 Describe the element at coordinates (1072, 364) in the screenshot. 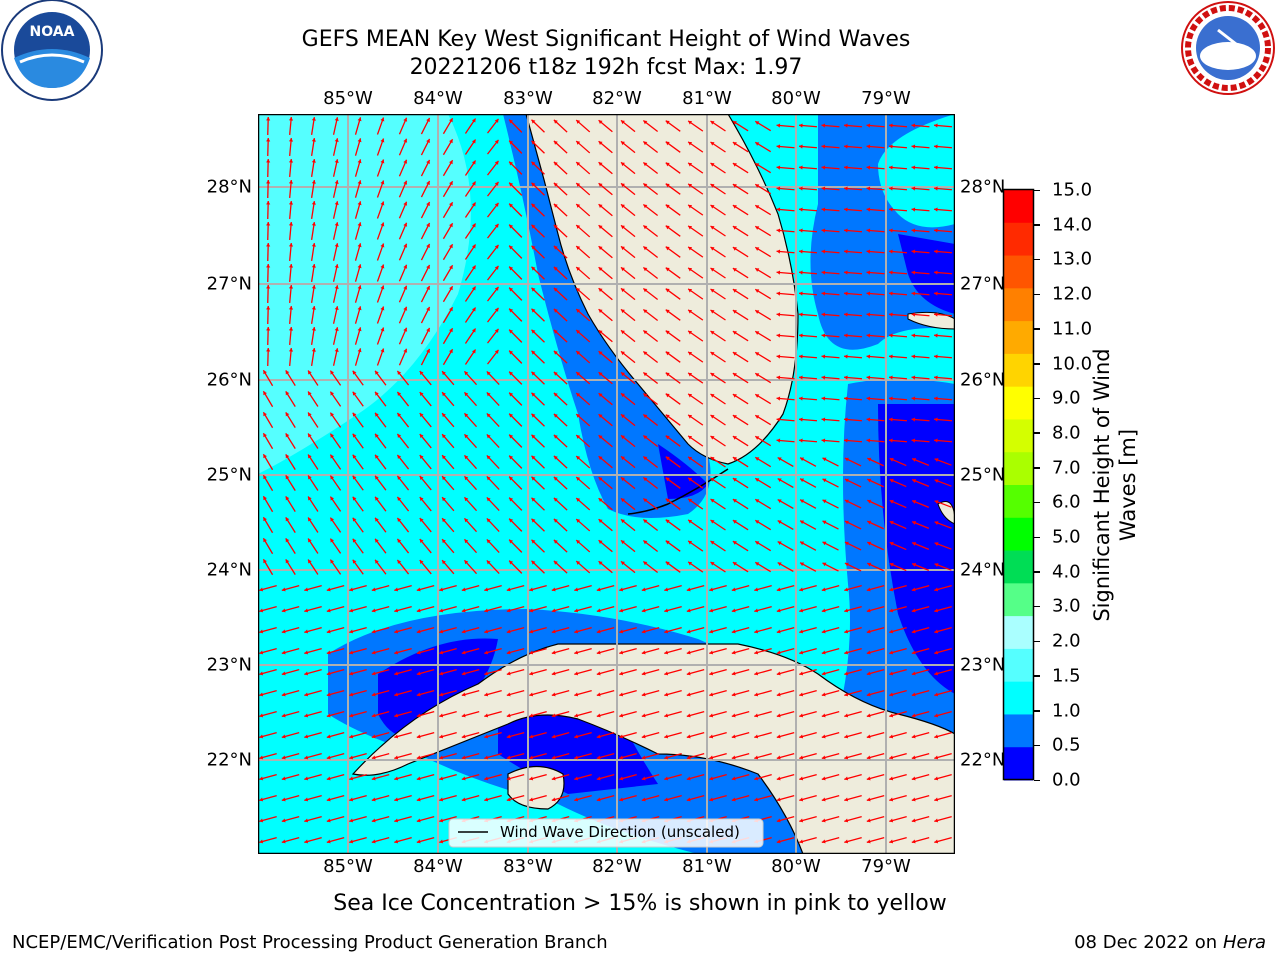

I see `colorbar-tick-label: 10.0` at that location.